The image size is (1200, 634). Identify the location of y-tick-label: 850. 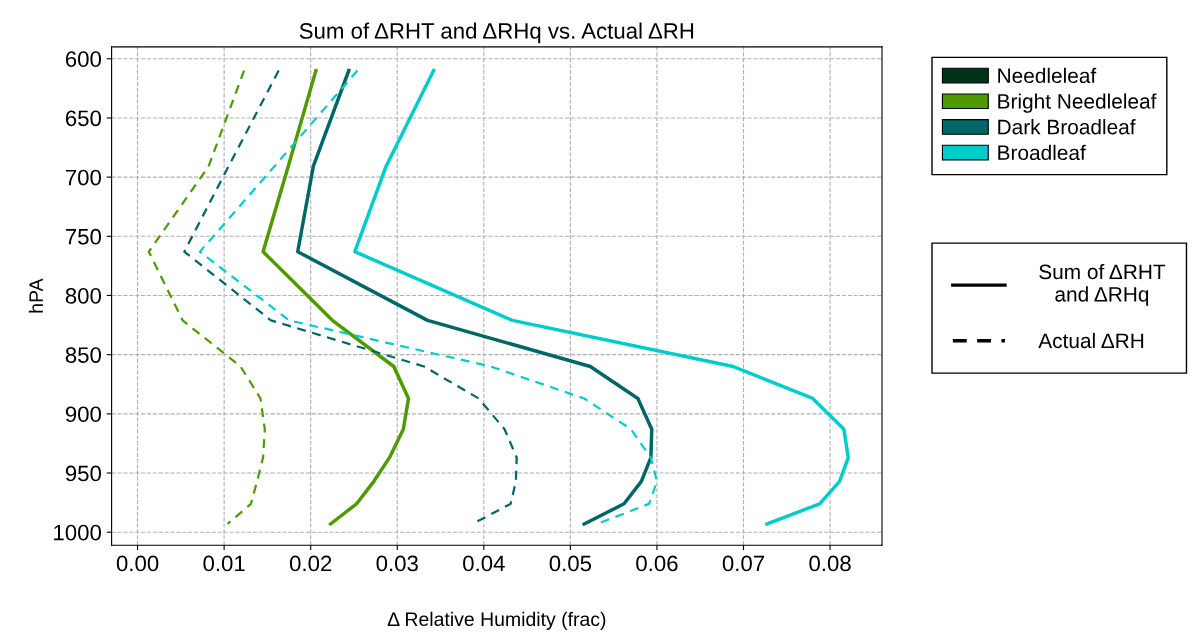
(83, 355).